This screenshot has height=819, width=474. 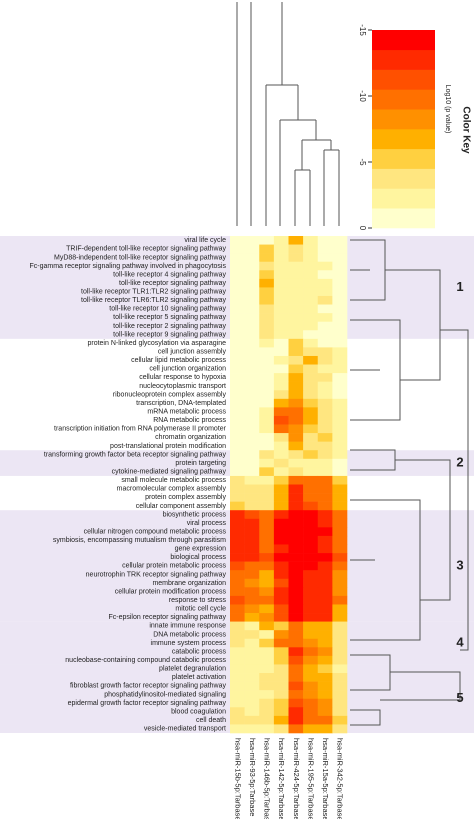 What do you see at coordinates (447, 109) in the screenshot?
I see `color-key-axis-label: Log10 (p value)` at bounding box center [447, 109].